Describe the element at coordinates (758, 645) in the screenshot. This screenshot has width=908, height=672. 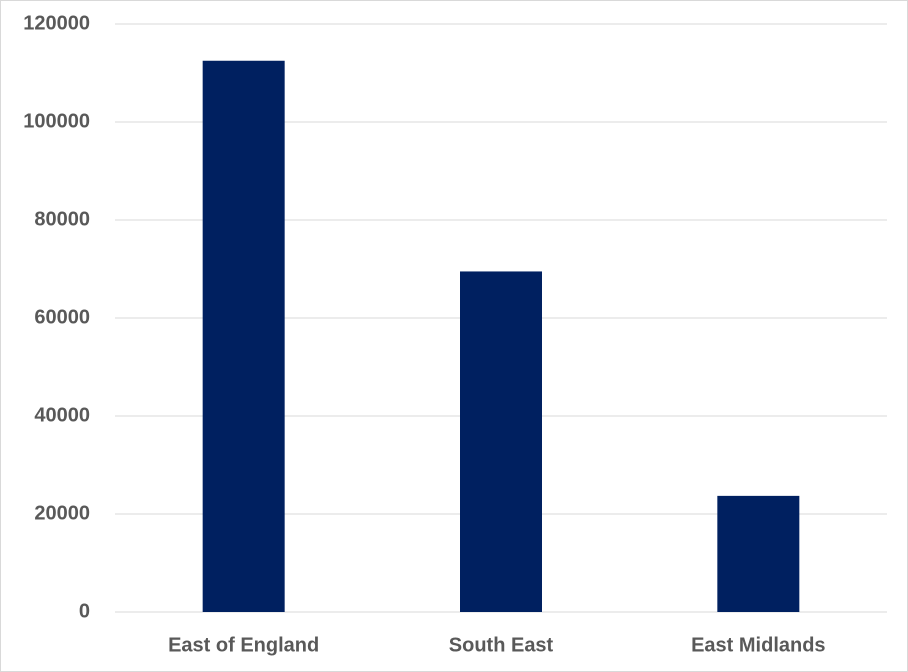
I see `x-tick-label: East Midlands` at that location.